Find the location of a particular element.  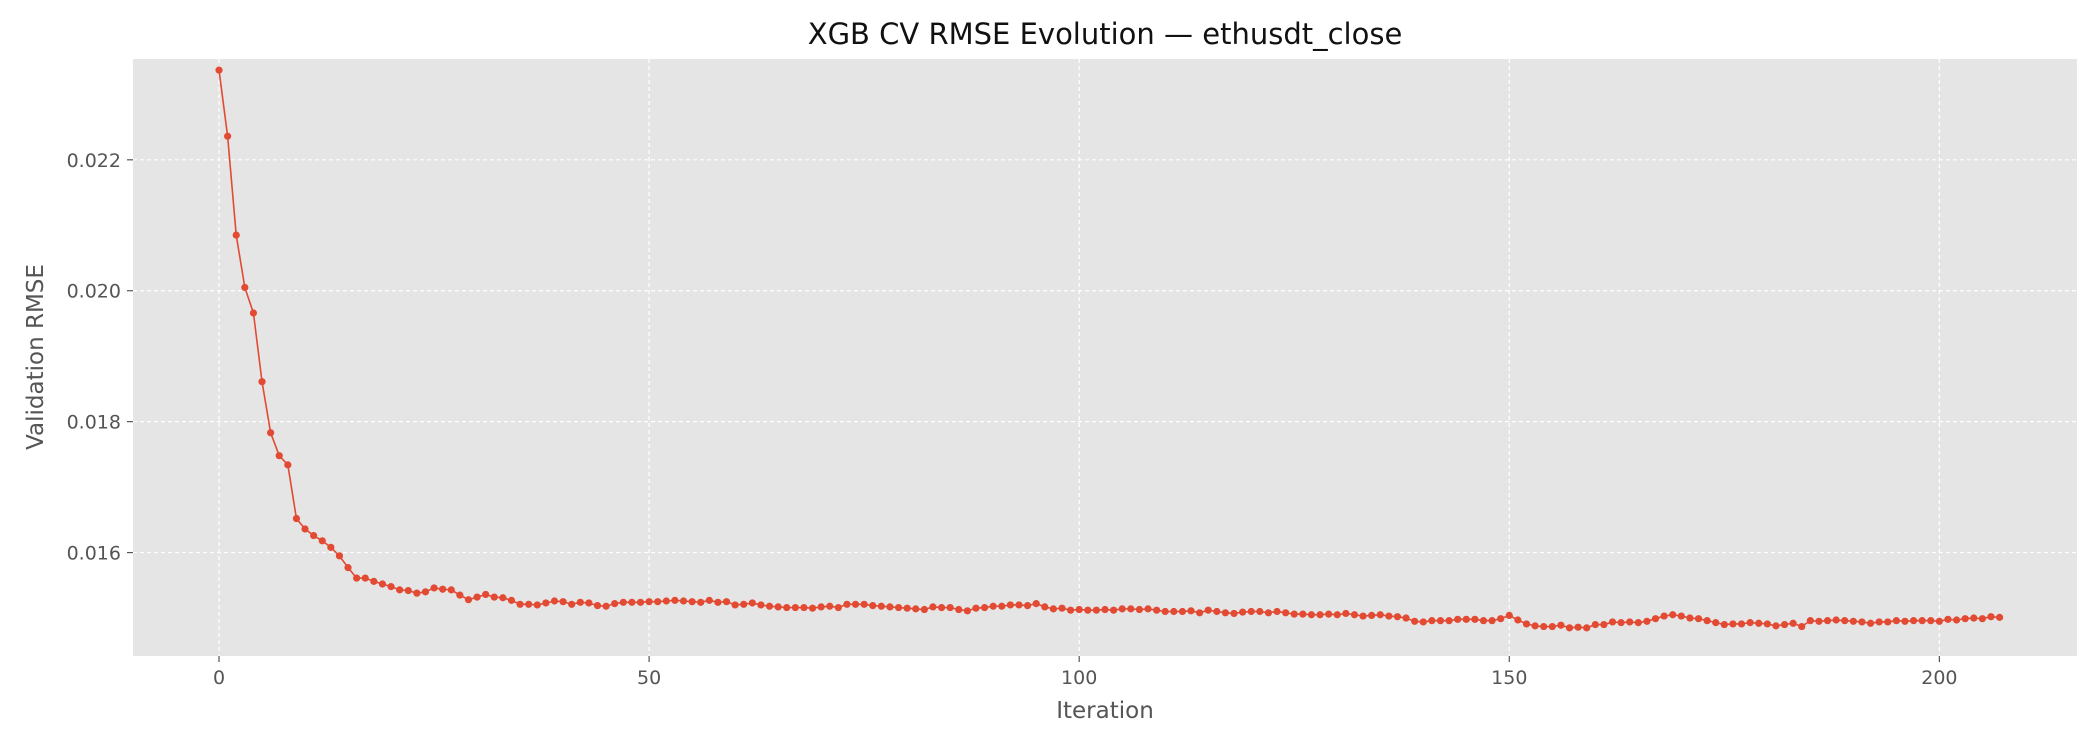

y-tick-label: 0.020 is located at coordinates (94, 292).